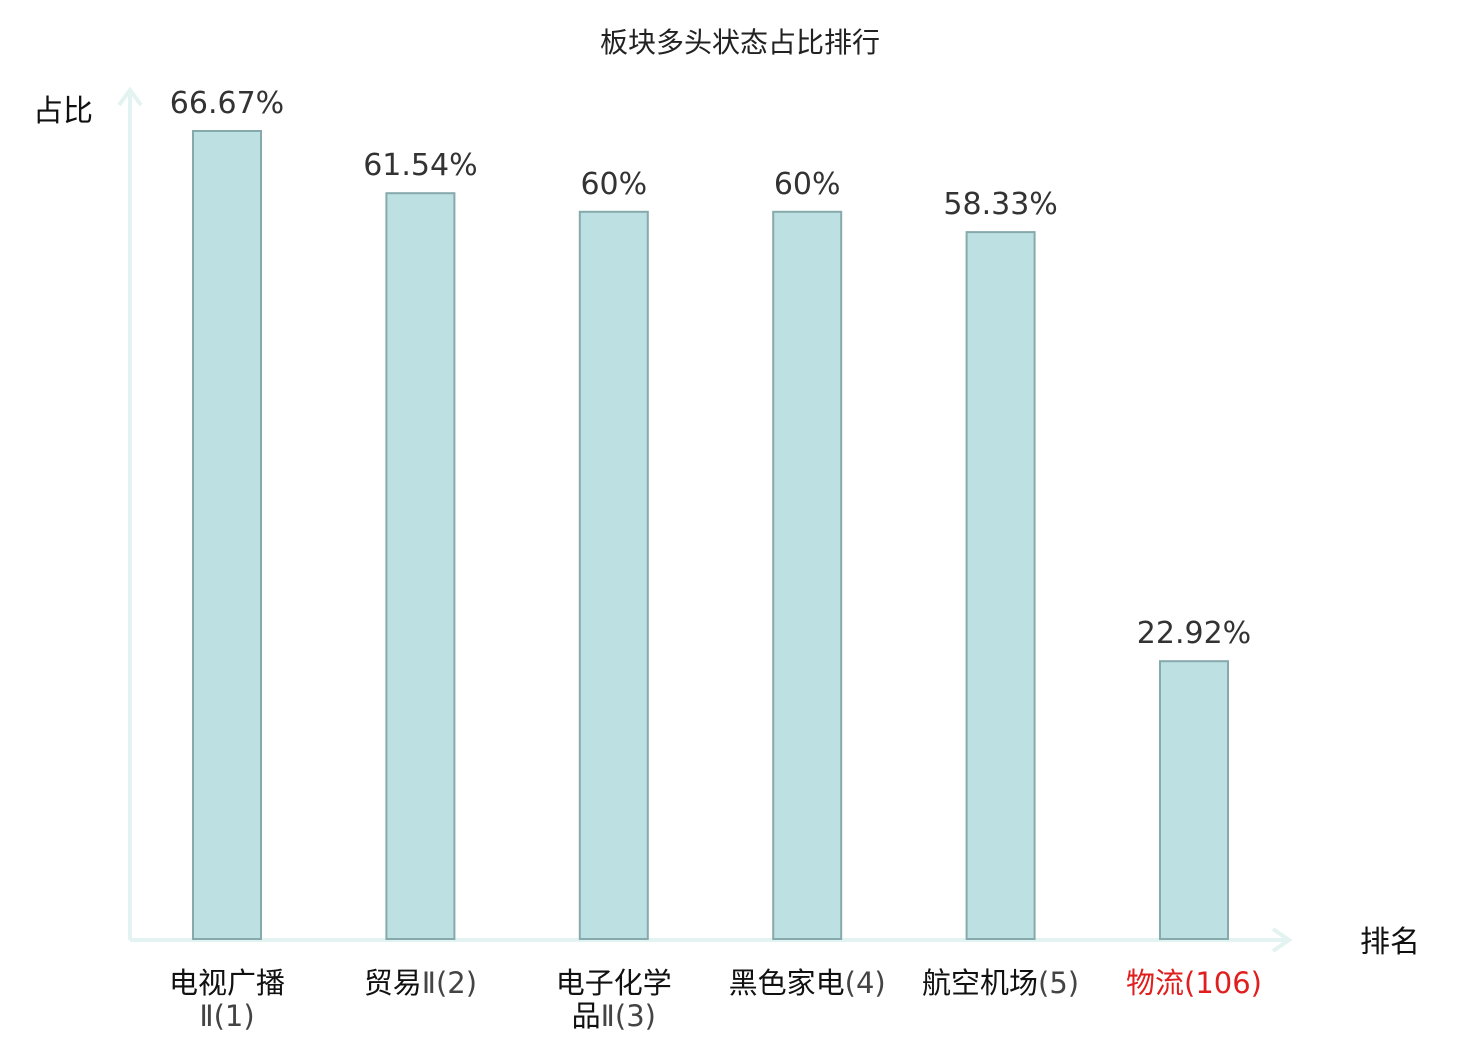 This screenshot has height=1044, width=1480. I want to click on chart-title: 板块多头状态占比排行, so click(740, 42).